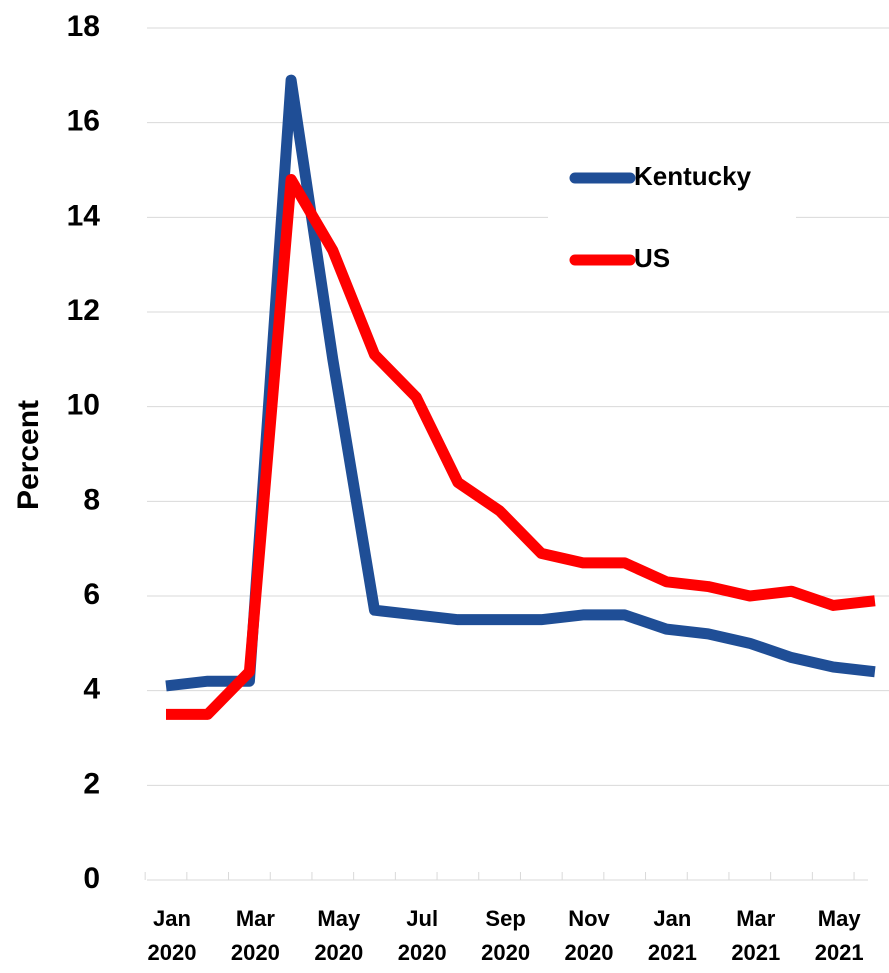 Image resolution: width=889 pixels, height=973 pixels. I want to click on y-tick-label: 12, so click(83, 310).